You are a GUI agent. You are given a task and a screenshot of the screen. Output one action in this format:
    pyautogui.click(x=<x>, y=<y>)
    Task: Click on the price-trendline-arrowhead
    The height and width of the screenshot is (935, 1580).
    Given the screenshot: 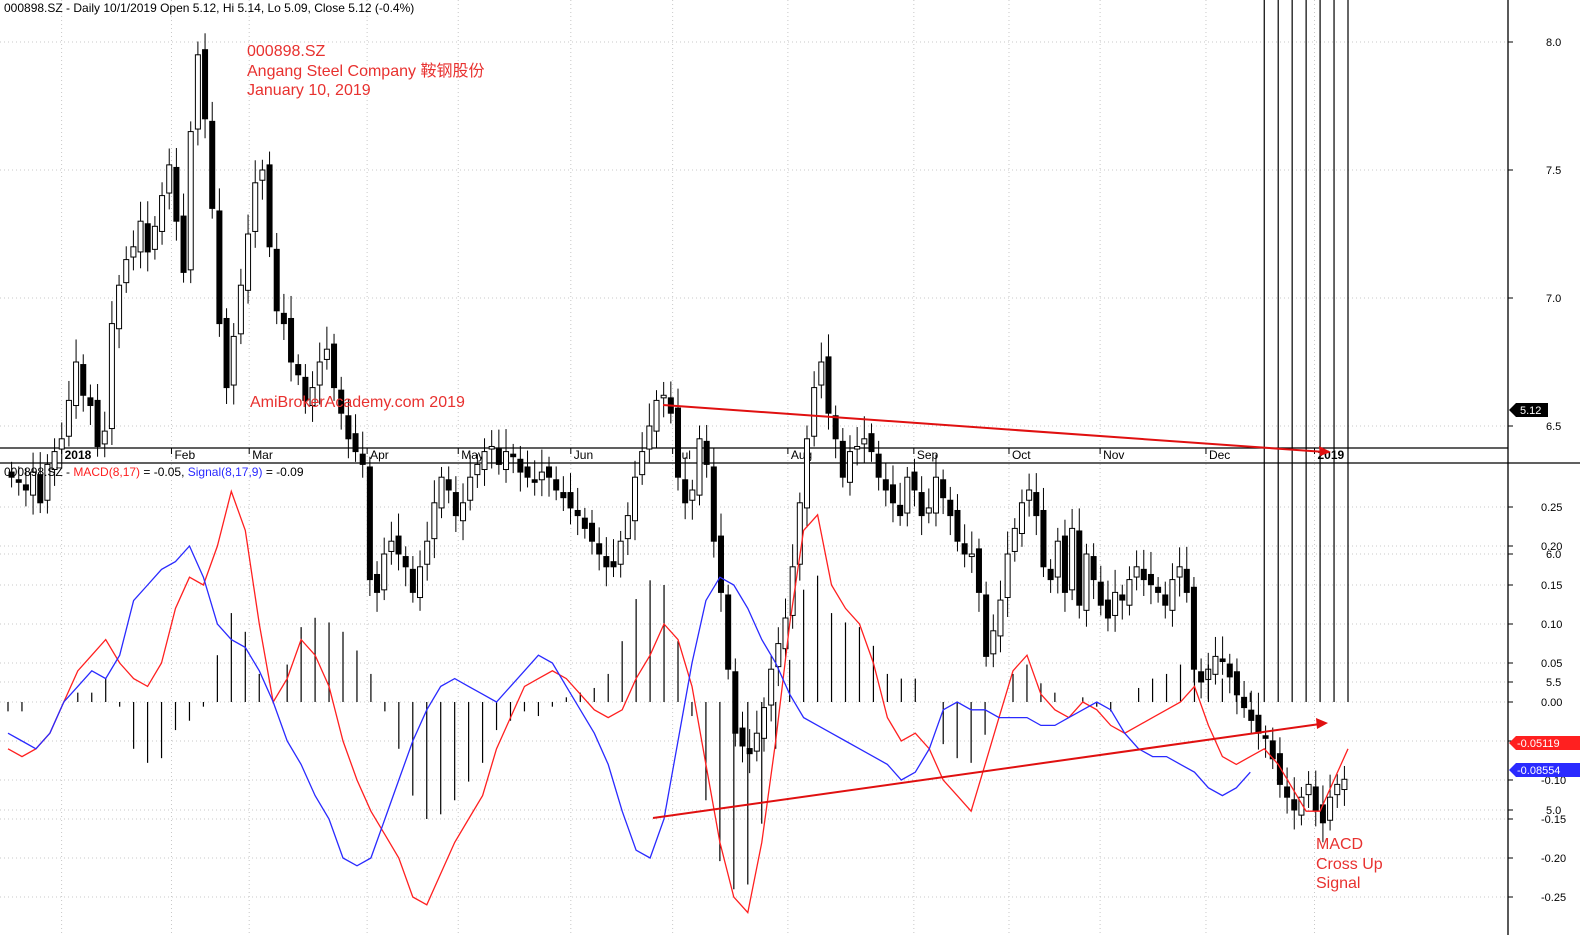 What is the action you would take?
    pyautogui.click(x=1325, y=451)
    